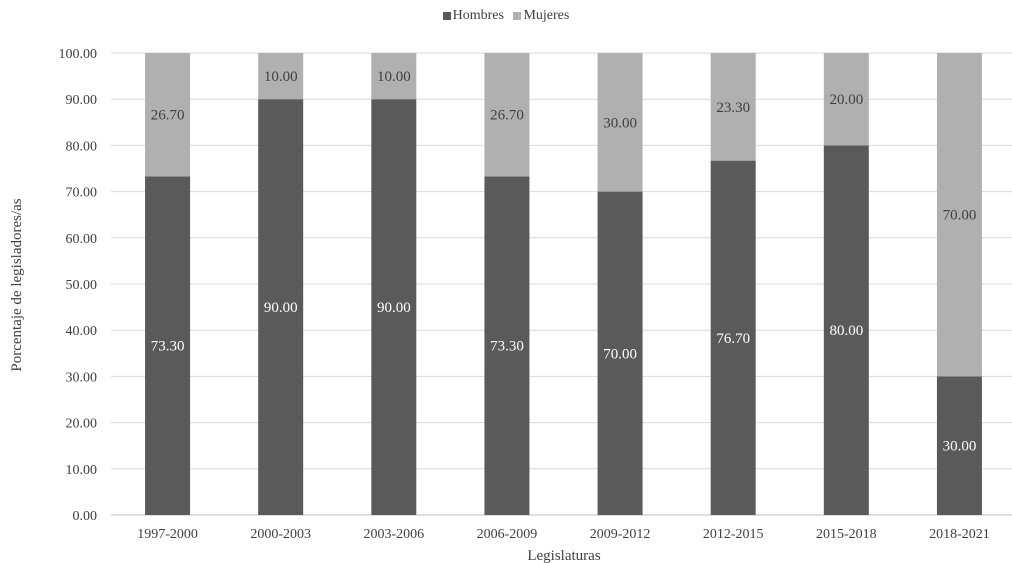  Describe the element at coordinates (82, 331) in the screenshot. I see `y-tick-label: 40.00` at that location.